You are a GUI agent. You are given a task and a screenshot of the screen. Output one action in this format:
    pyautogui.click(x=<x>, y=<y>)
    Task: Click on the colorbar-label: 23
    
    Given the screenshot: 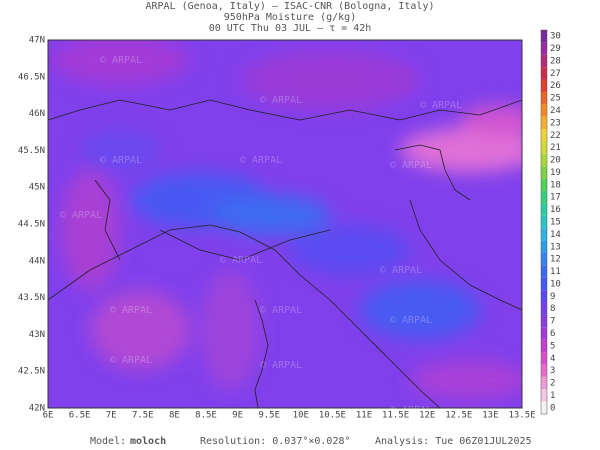 What is the action you would take?
    pyautogui.click(x=555, y=123)
    